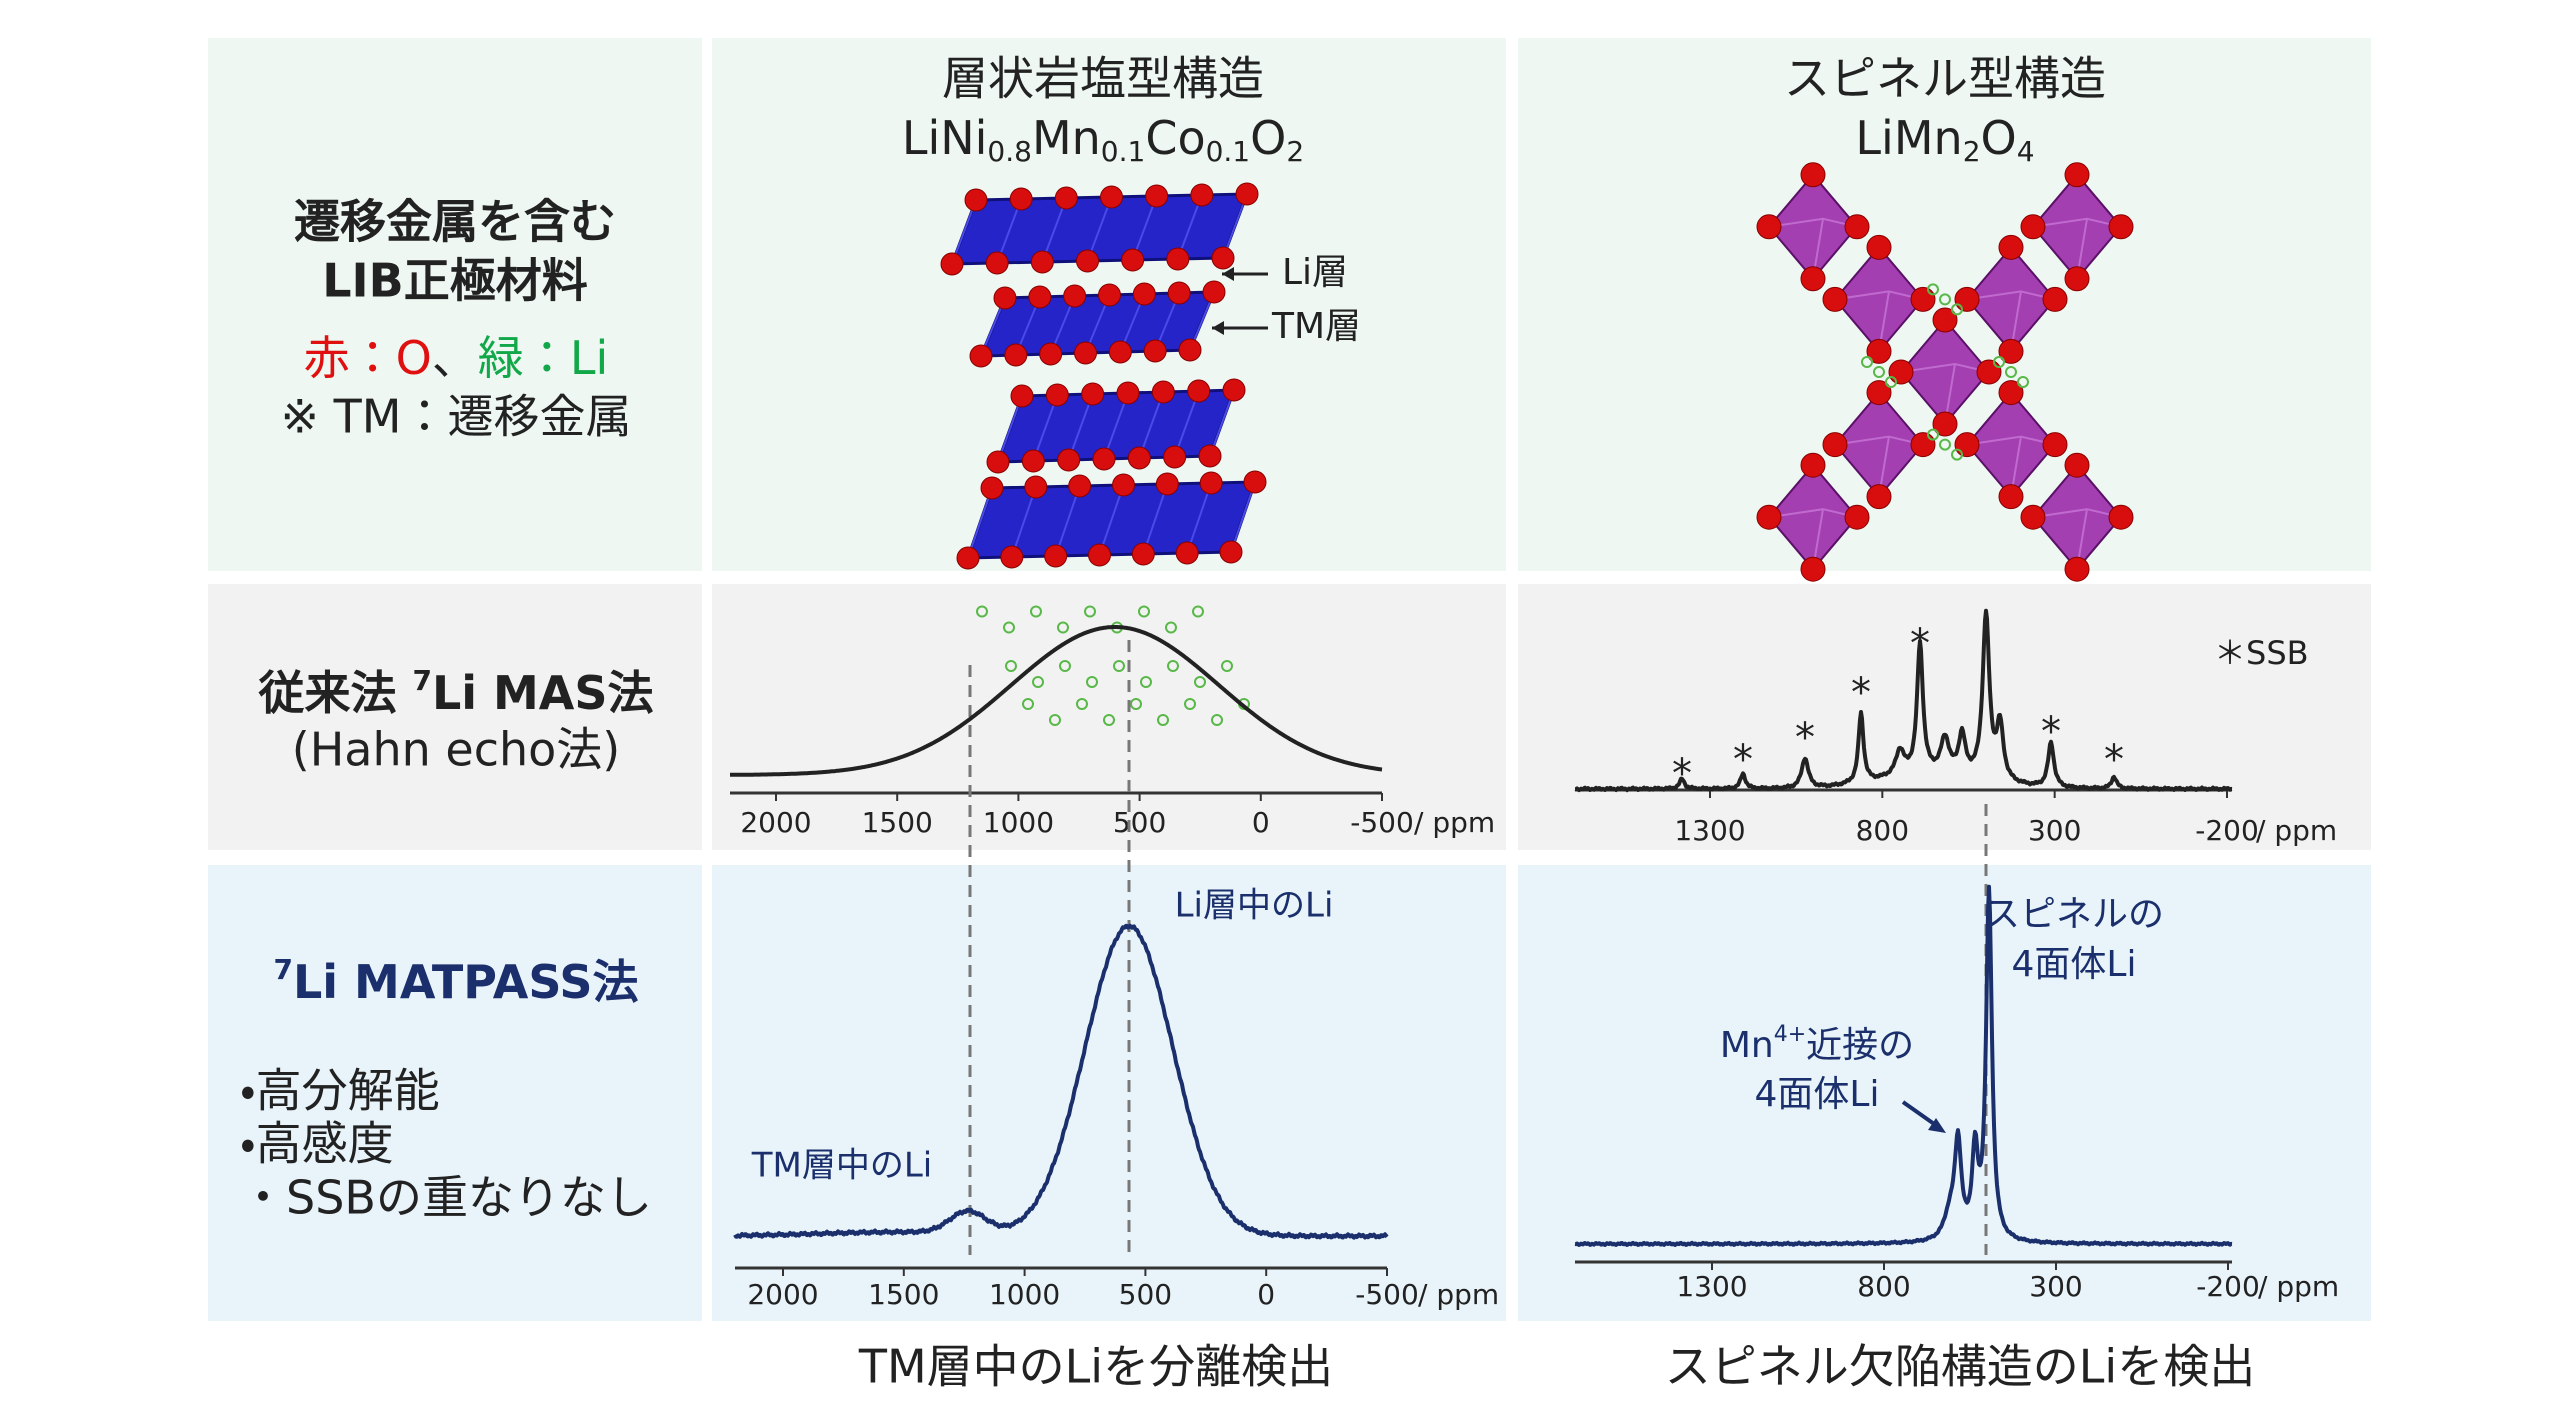  Describe the element at coordinates (1945, 372) in the screenshot. I see `spinel-structure` at that location.